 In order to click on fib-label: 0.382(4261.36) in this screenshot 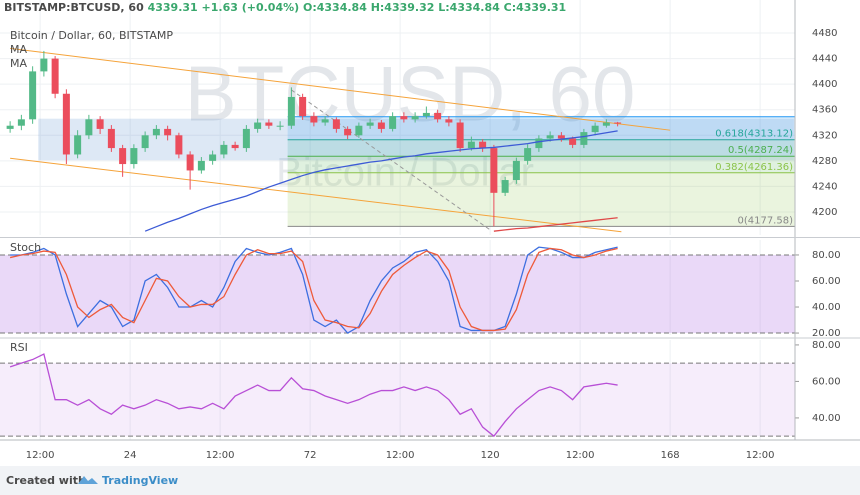, I will do `click(754, 167)`.